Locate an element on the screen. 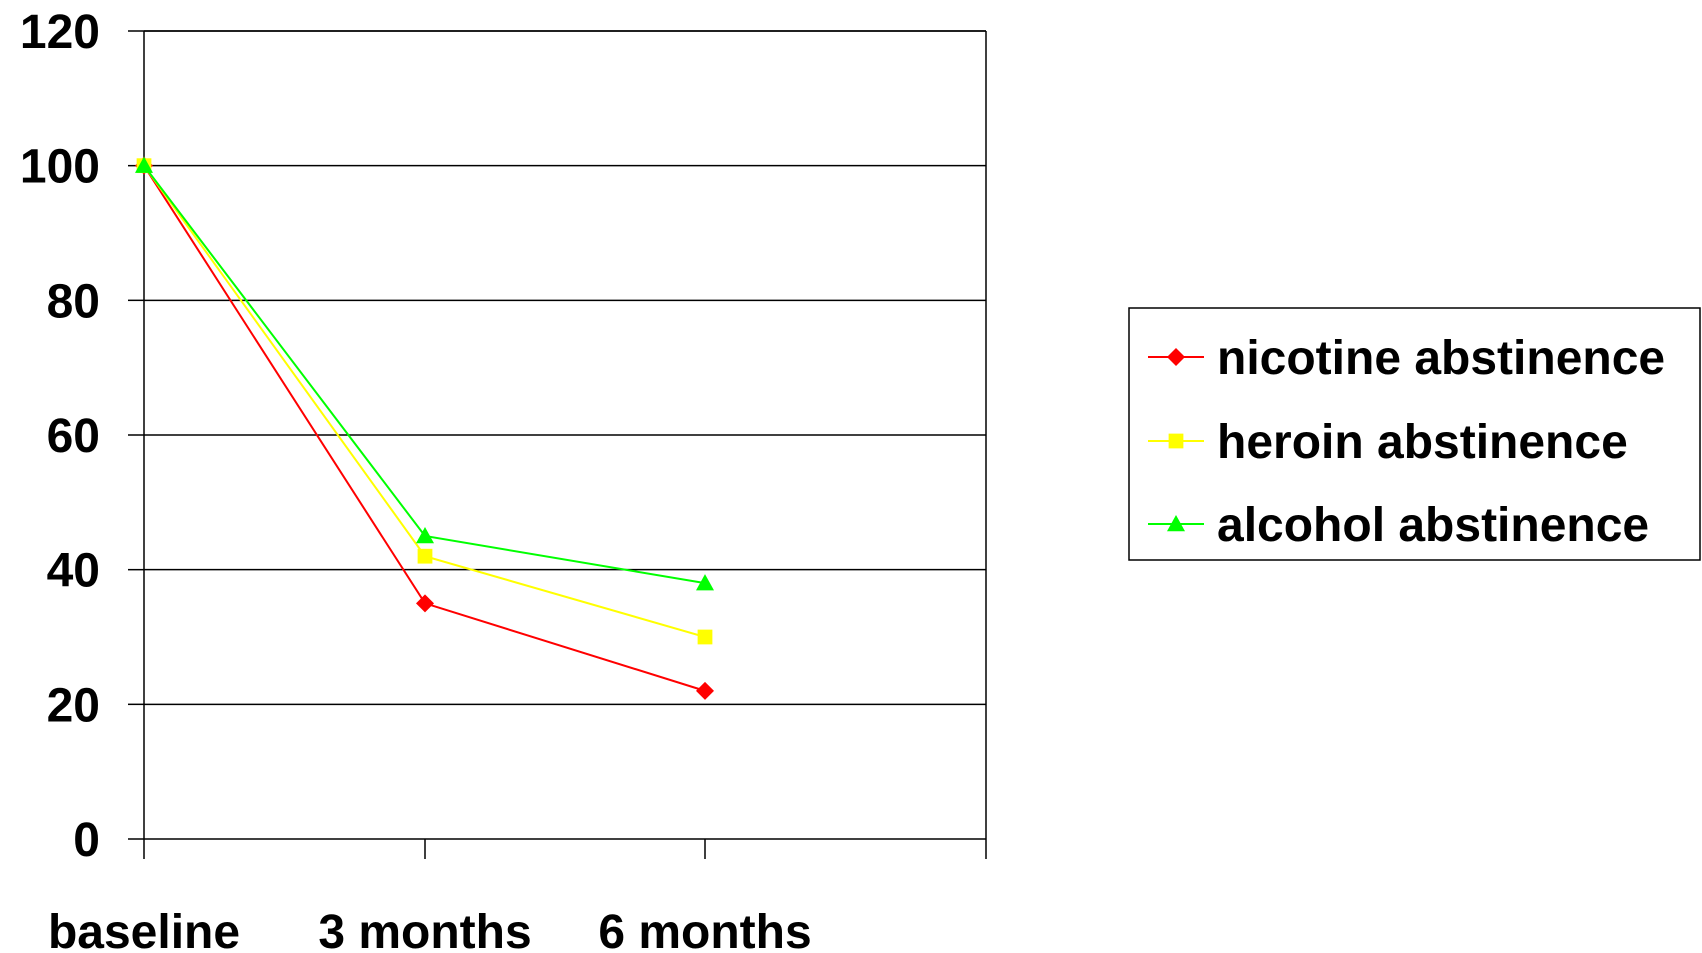 The image size is (1702, 953). legend-label: alcohol abstinence is located at coordinates (1433, 525).